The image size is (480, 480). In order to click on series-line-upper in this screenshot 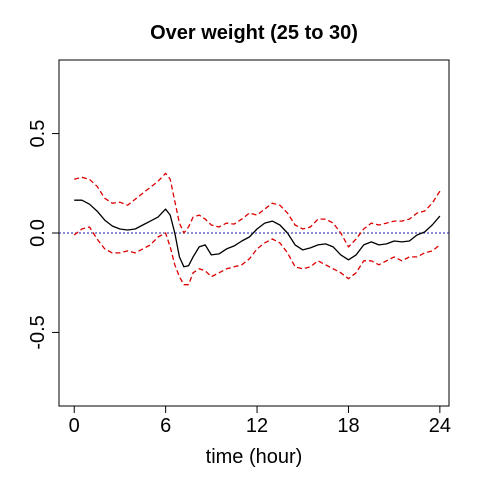, I will do `click(257, 210)`.